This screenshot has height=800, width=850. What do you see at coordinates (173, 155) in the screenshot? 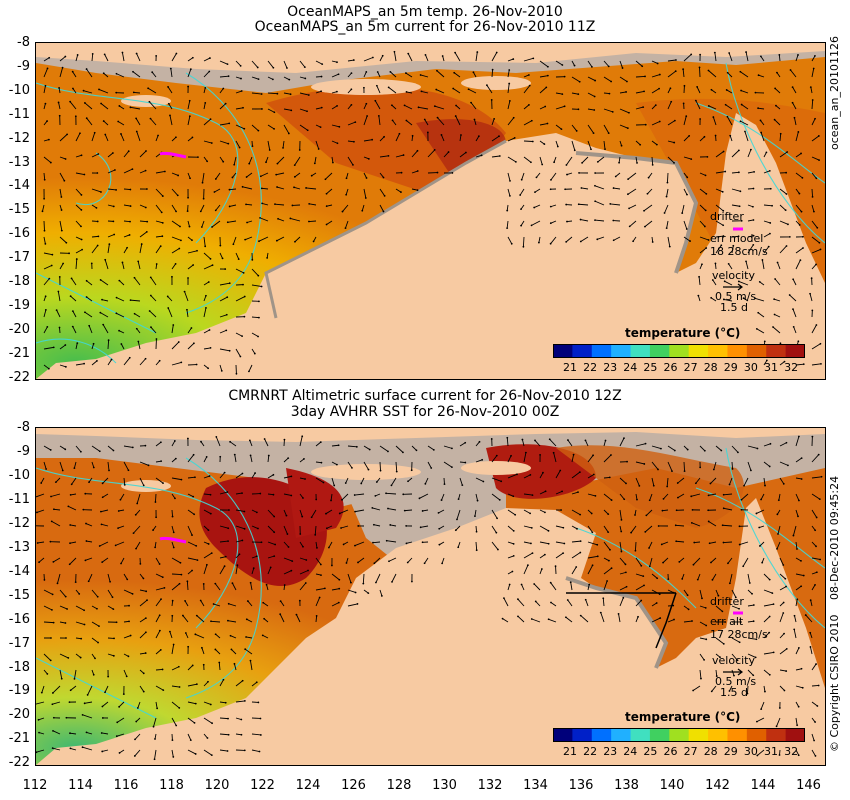
I see `top-drifter-track` at bounding box center [173, 155].